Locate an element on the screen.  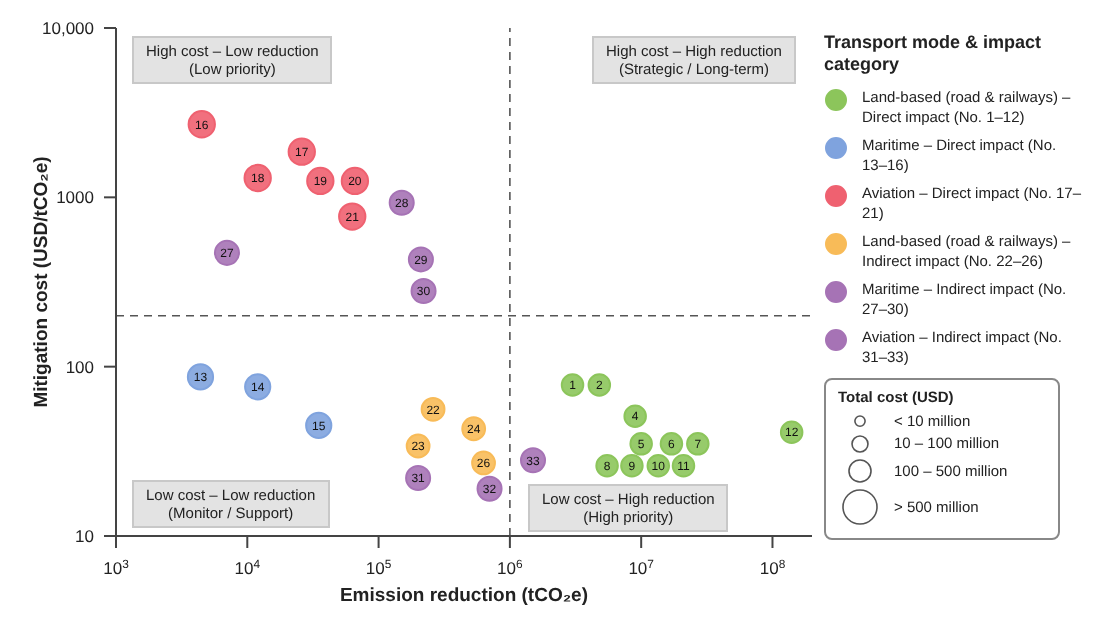
y-tick-label: 10 is located at coordinates (85, 536).